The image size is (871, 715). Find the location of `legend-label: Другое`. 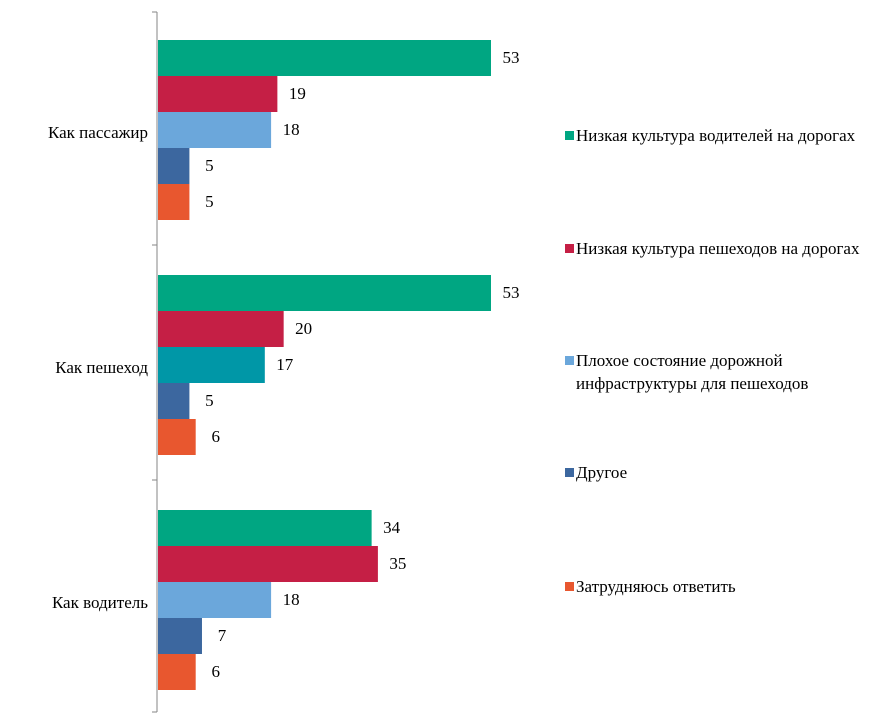

legend-label: Другое is located at coordinates (602, 472).